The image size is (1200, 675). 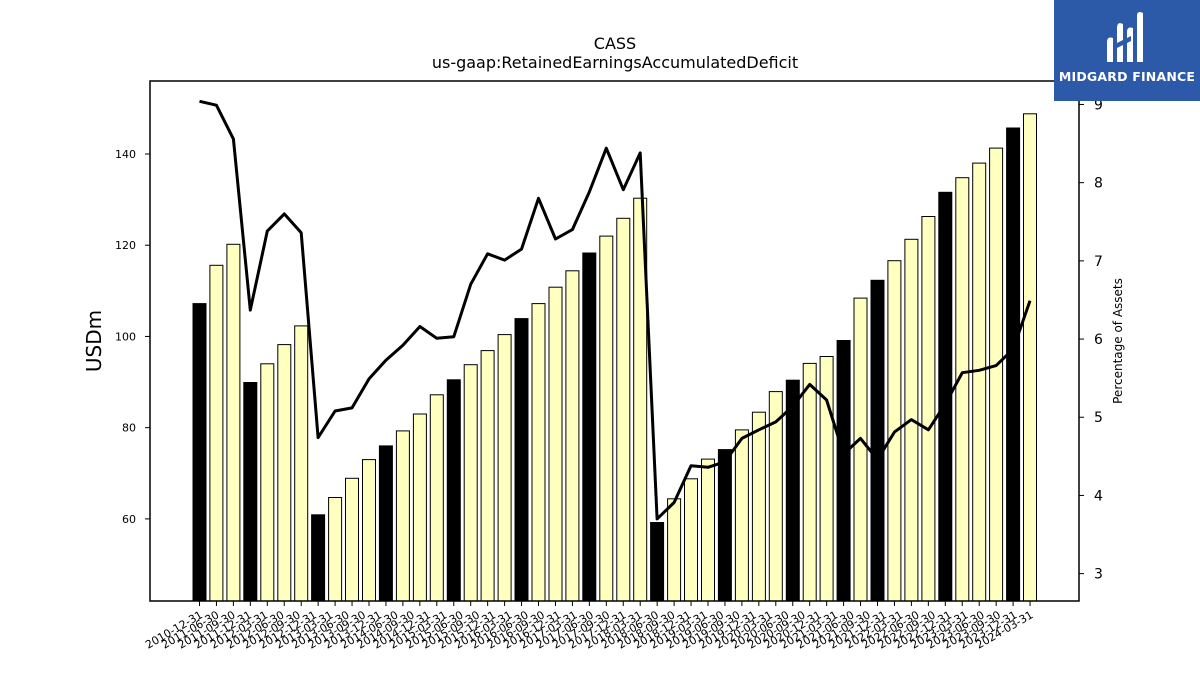 What do you see at coordinates (1091, 340) in the screenshot?
I see `right-axis: 3 4 5 6 7 8 9` at bounding box center [1091, 340].